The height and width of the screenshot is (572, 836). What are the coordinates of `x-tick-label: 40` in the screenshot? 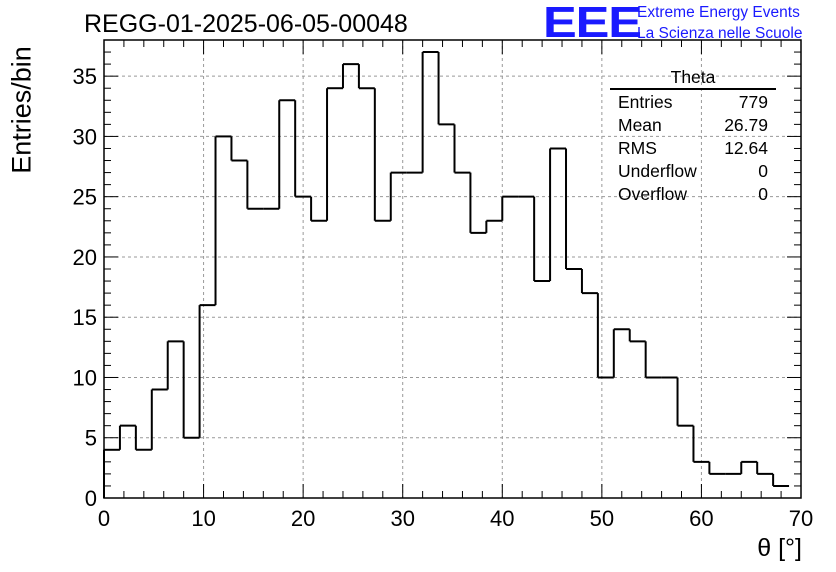 It's located at (502, 518).